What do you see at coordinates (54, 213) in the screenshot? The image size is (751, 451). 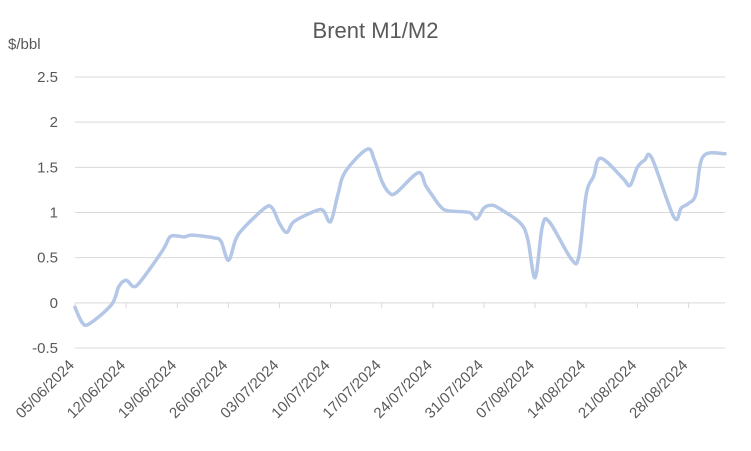 I see `y-tick-label: 1` at bounding box center [54, 213].